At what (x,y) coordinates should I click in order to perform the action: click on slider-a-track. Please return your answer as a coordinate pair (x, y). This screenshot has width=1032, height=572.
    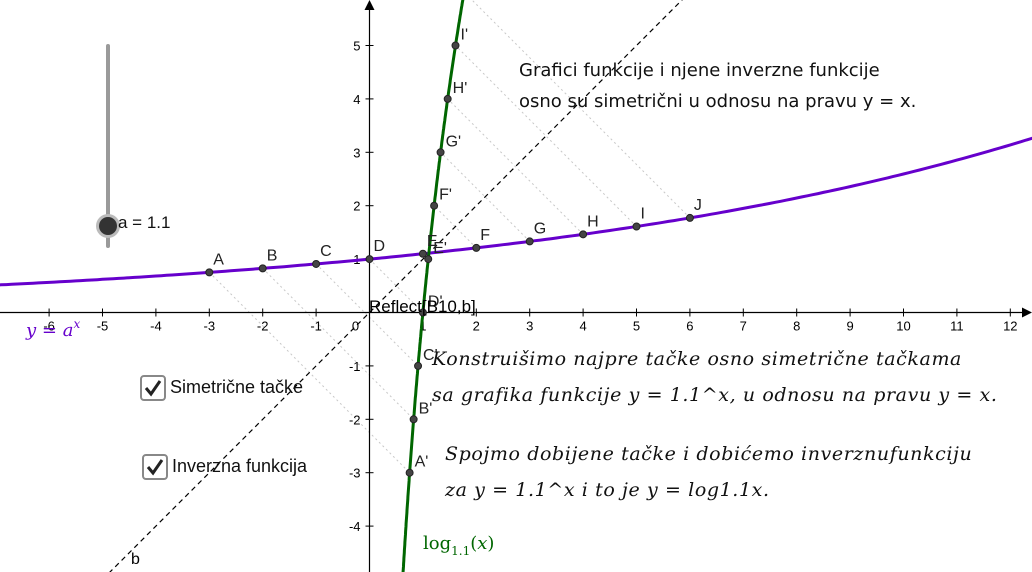
    Looking at the image, I should click on (108, 146).